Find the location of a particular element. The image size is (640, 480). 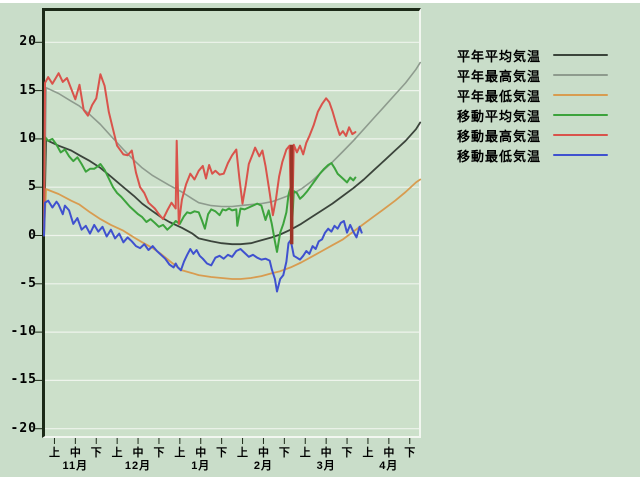

x-axis-month-label: 12月 is located at coordinates (138, 466).